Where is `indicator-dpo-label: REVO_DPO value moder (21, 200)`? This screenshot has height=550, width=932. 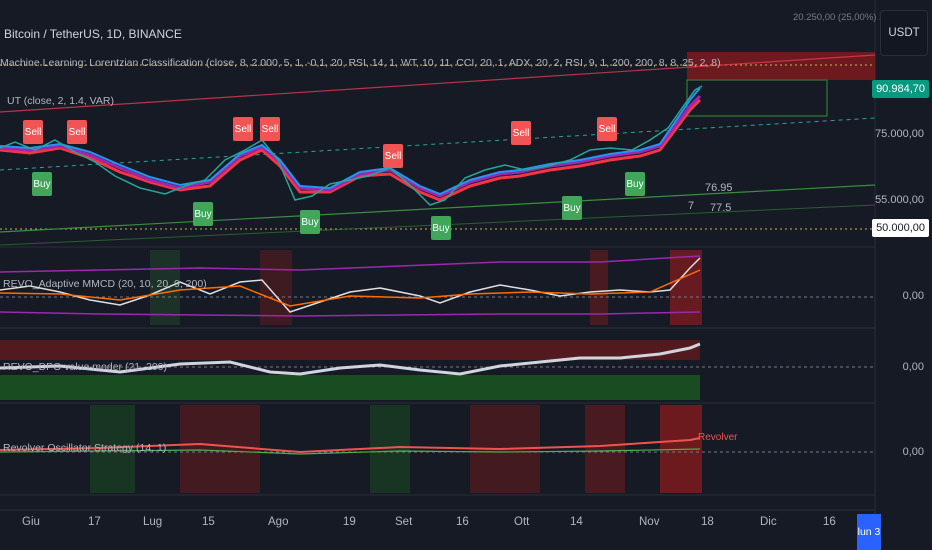 indicator-dpo-label: REVO_DPO value moder (21, 200) is located at coordinates (85, 367).